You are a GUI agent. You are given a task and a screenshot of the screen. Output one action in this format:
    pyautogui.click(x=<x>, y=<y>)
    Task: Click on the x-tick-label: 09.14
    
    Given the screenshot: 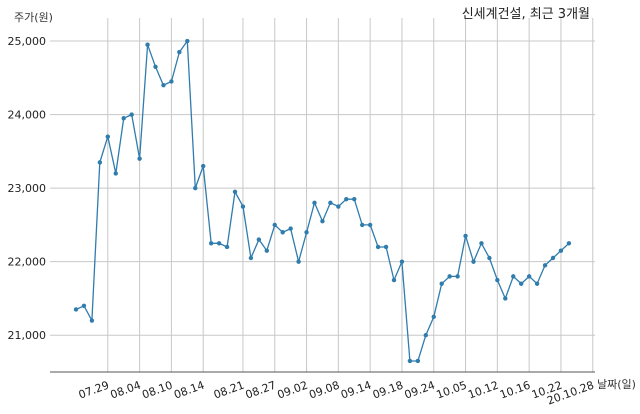 What is the action you would take?
    pyautogui.click(x=356, y=390)
    